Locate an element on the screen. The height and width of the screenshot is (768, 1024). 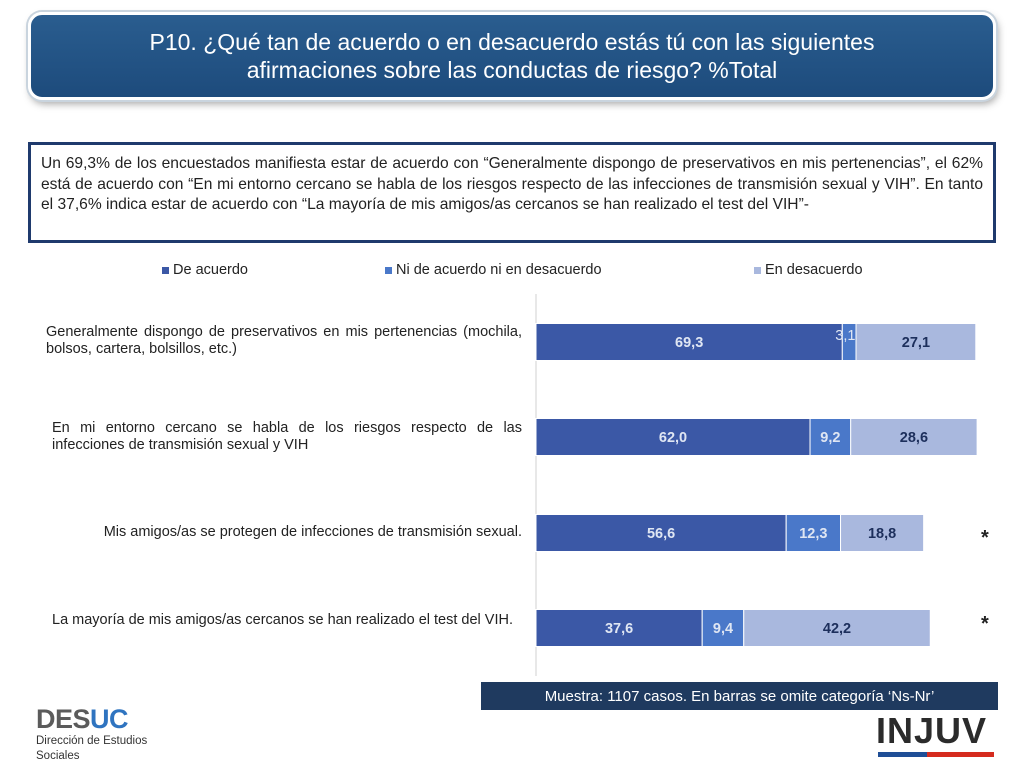
data-label-en-desacuerdo-2: 28,6 is located at coordinates (914, 438).